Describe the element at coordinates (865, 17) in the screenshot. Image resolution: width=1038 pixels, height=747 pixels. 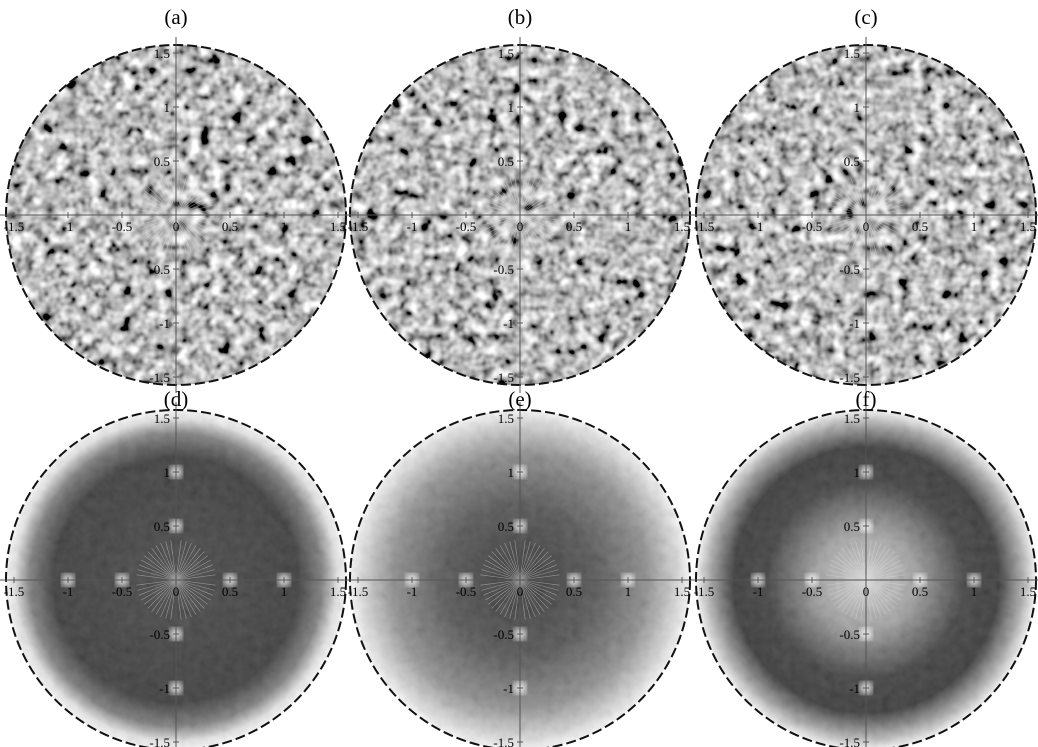
I see `panel-label: (c)` at that location.